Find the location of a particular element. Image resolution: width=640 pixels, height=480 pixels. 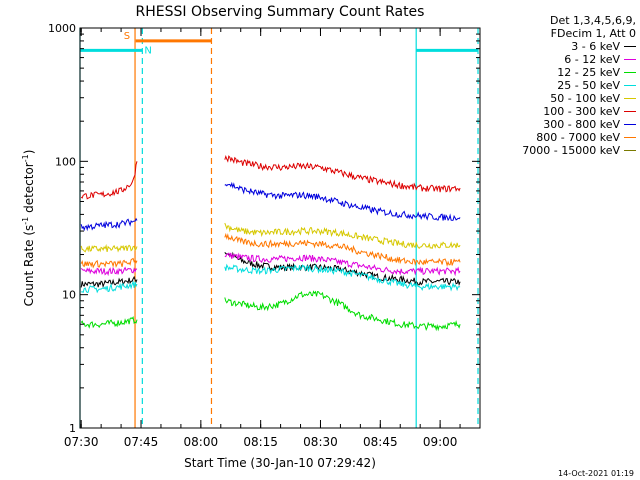

legend-entry: 12 - 25 keV is located at coordinates (558, 72).